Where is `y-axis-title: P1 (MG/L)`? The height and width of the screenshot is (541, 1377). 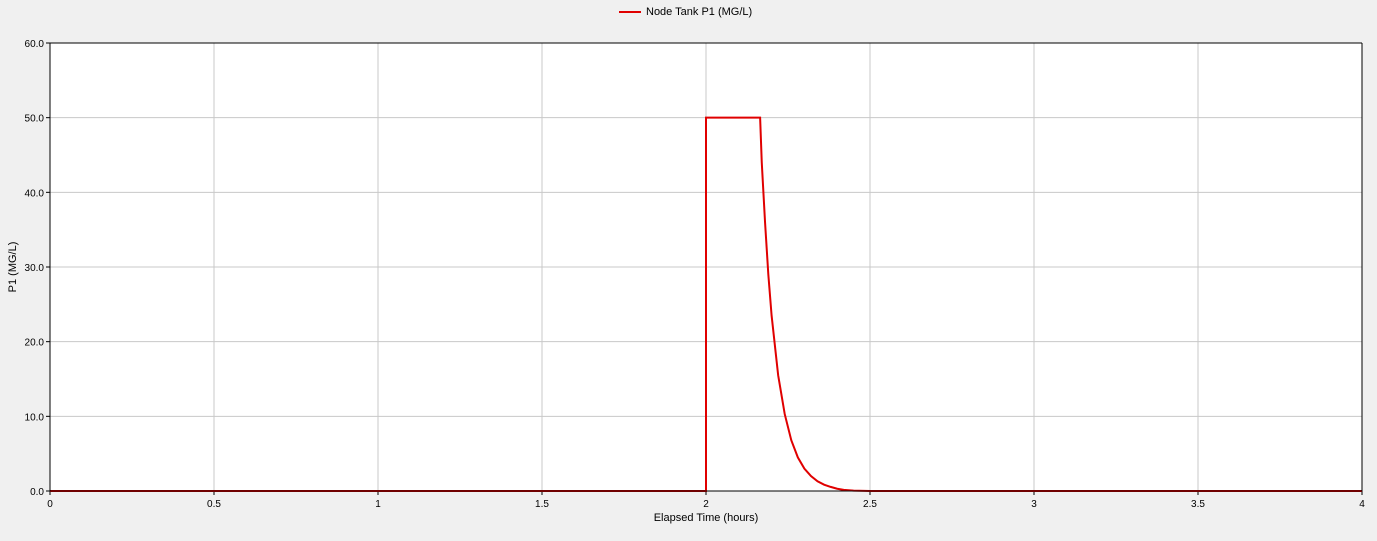
y-axis-title: P1 (MG/L) is located at coordinates (13, 267).